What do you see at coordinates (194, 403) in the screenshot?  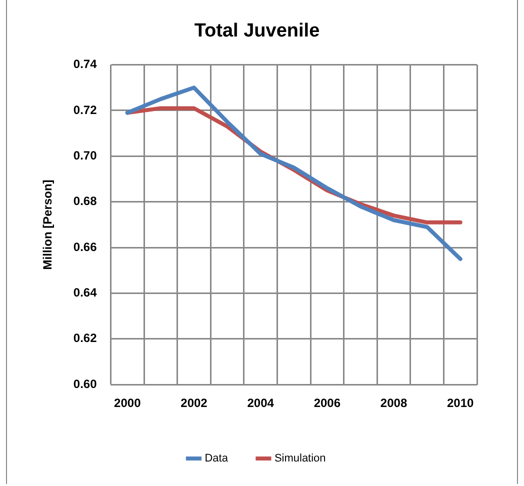 I see `x-tick-label: 2002` at bounding box center [194, 403].